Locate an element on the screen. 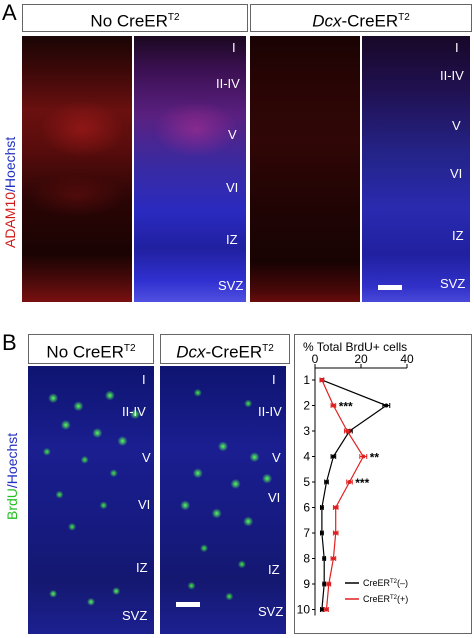 The height and width of the screenshot is (638, 474). x-tick-label: 0 is located at coordinates (315, 359).